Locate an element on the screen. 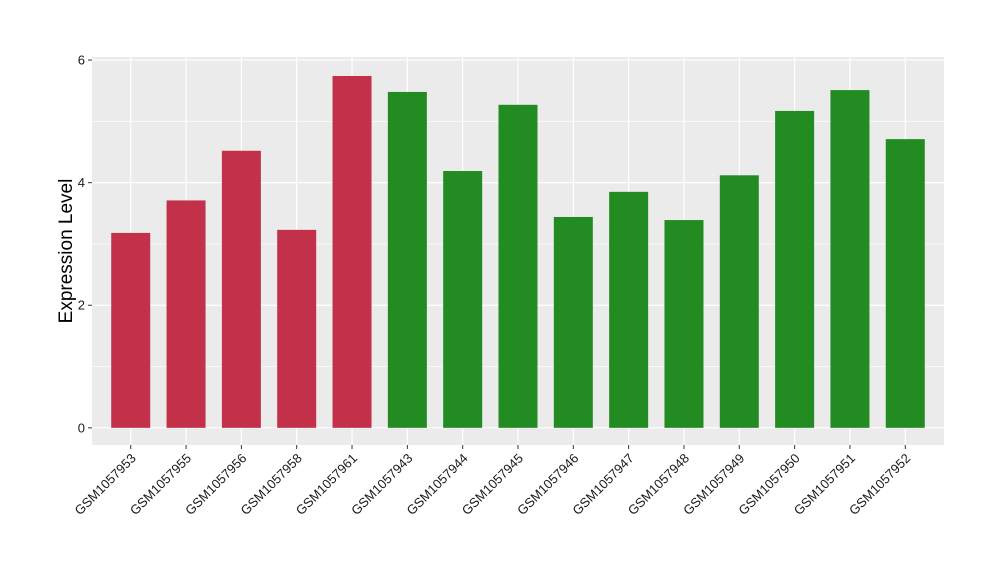  bar-GSM1057949 is located at coordinates (739, 301).